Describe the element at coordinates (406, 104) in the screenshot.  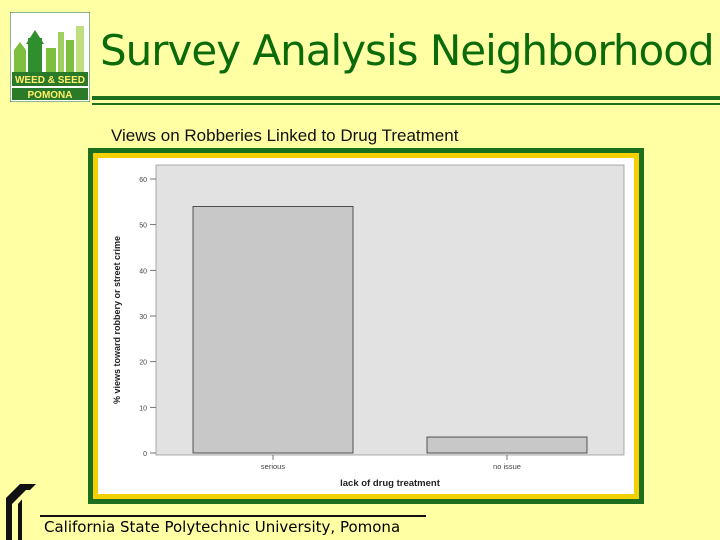
I see `title-rule-thin` at that location.